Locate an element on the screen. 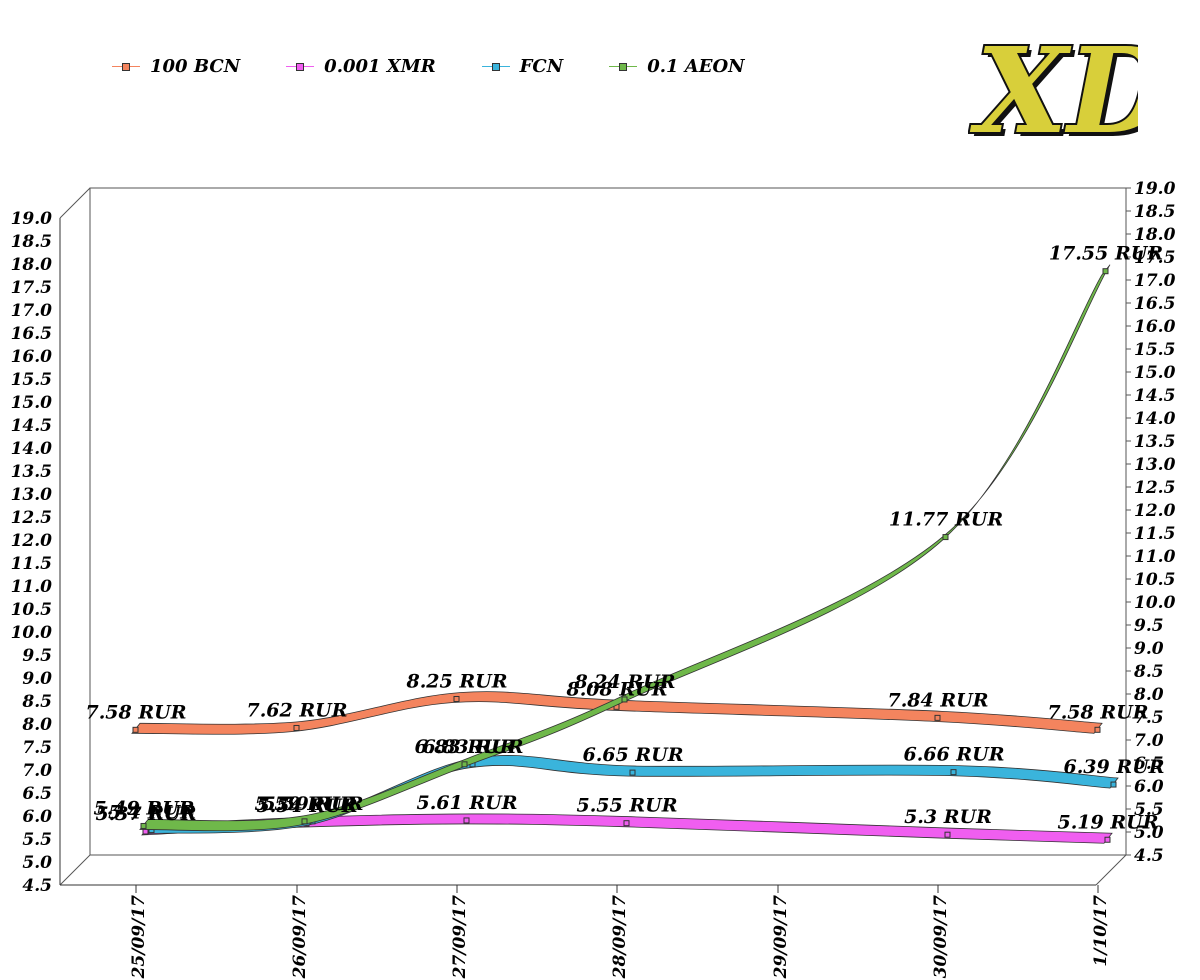 Image resolution: width=1200 pixels, height=980 pixels. data-label-0-001-xmr: 5.55 RUR is located at coordinates (626, 806).